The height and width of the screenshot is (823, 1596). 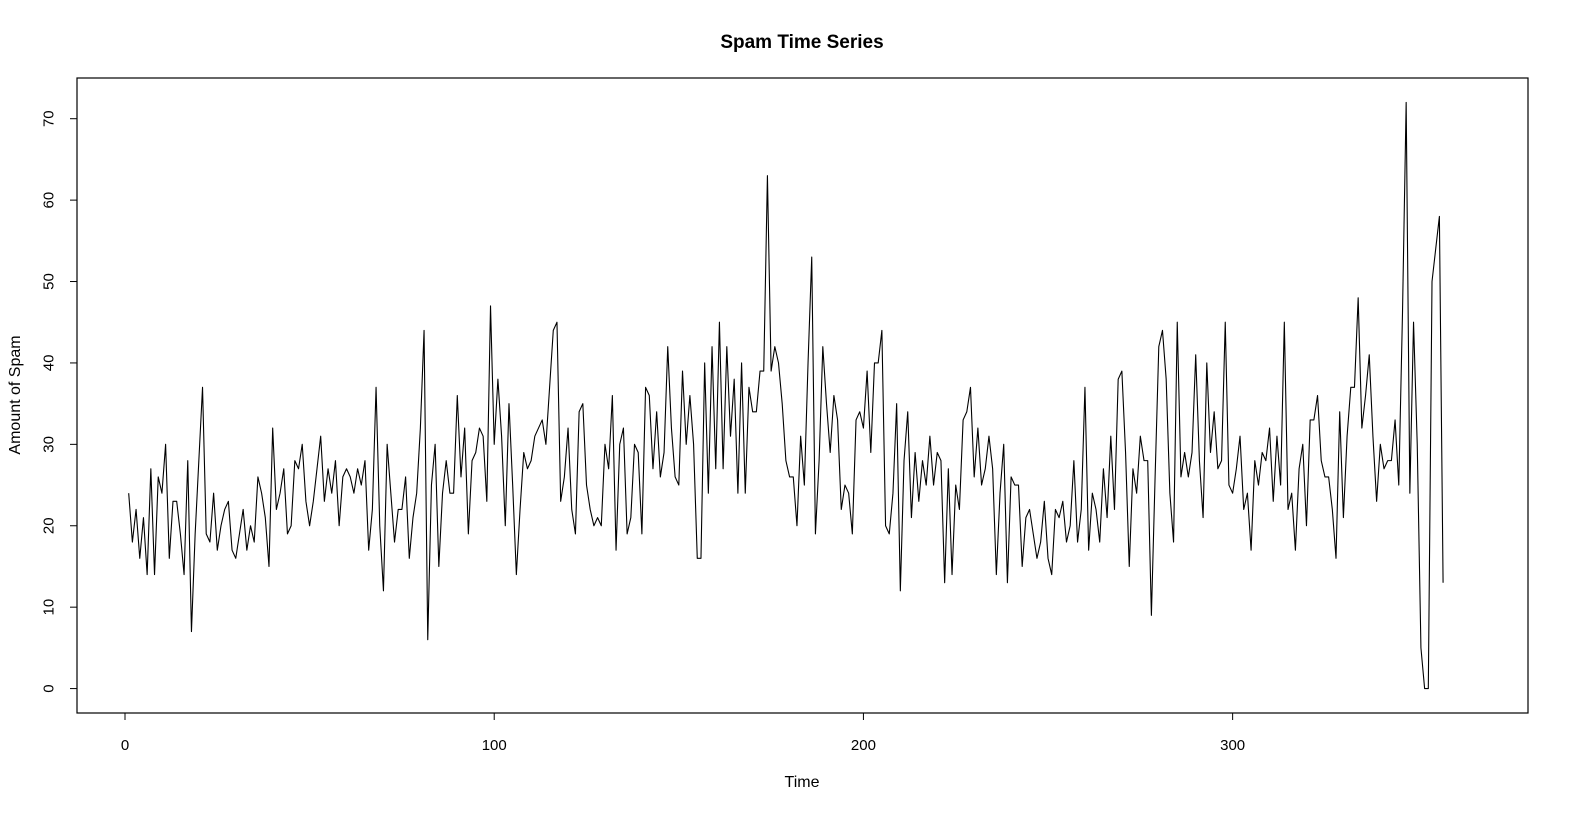 I want to click on y-tick-label: 10, so click(x=49, y=607).